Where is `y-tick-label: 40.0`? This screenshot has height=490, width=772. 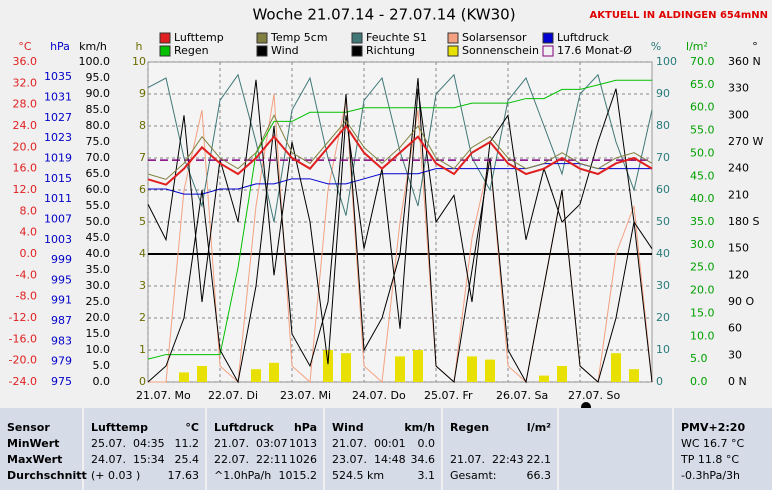
y-tick-label: 40.0 is located at coordinates (702, 198).